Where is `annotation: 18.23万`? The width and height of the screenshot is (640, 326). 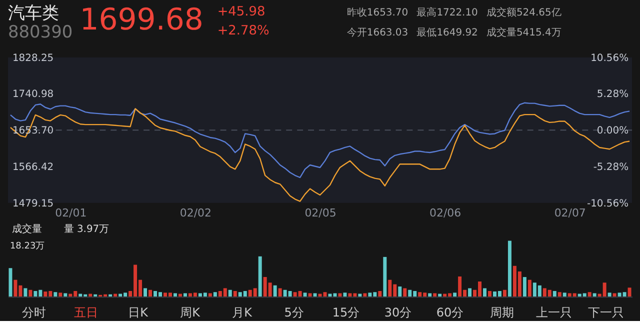
annotation: 18.23万 is located at coordinates (27, 247).